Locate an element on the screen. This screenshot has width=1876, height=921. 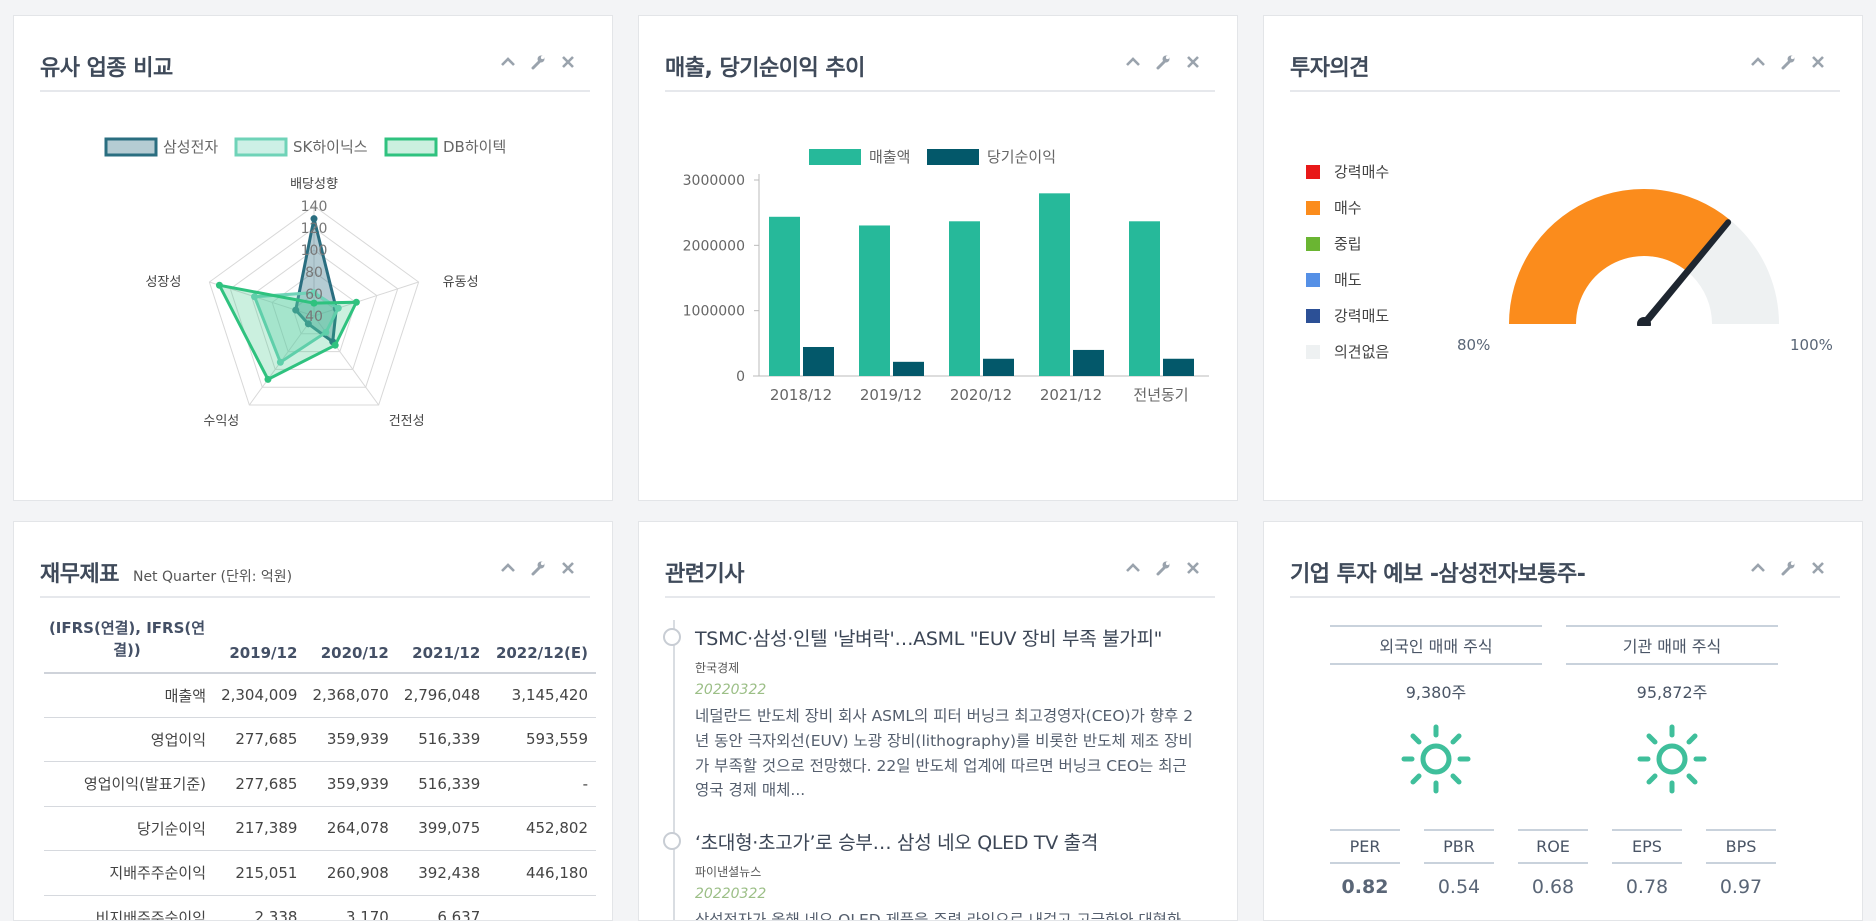
legend-item: 매도 is located at coordinates (1334, 279).